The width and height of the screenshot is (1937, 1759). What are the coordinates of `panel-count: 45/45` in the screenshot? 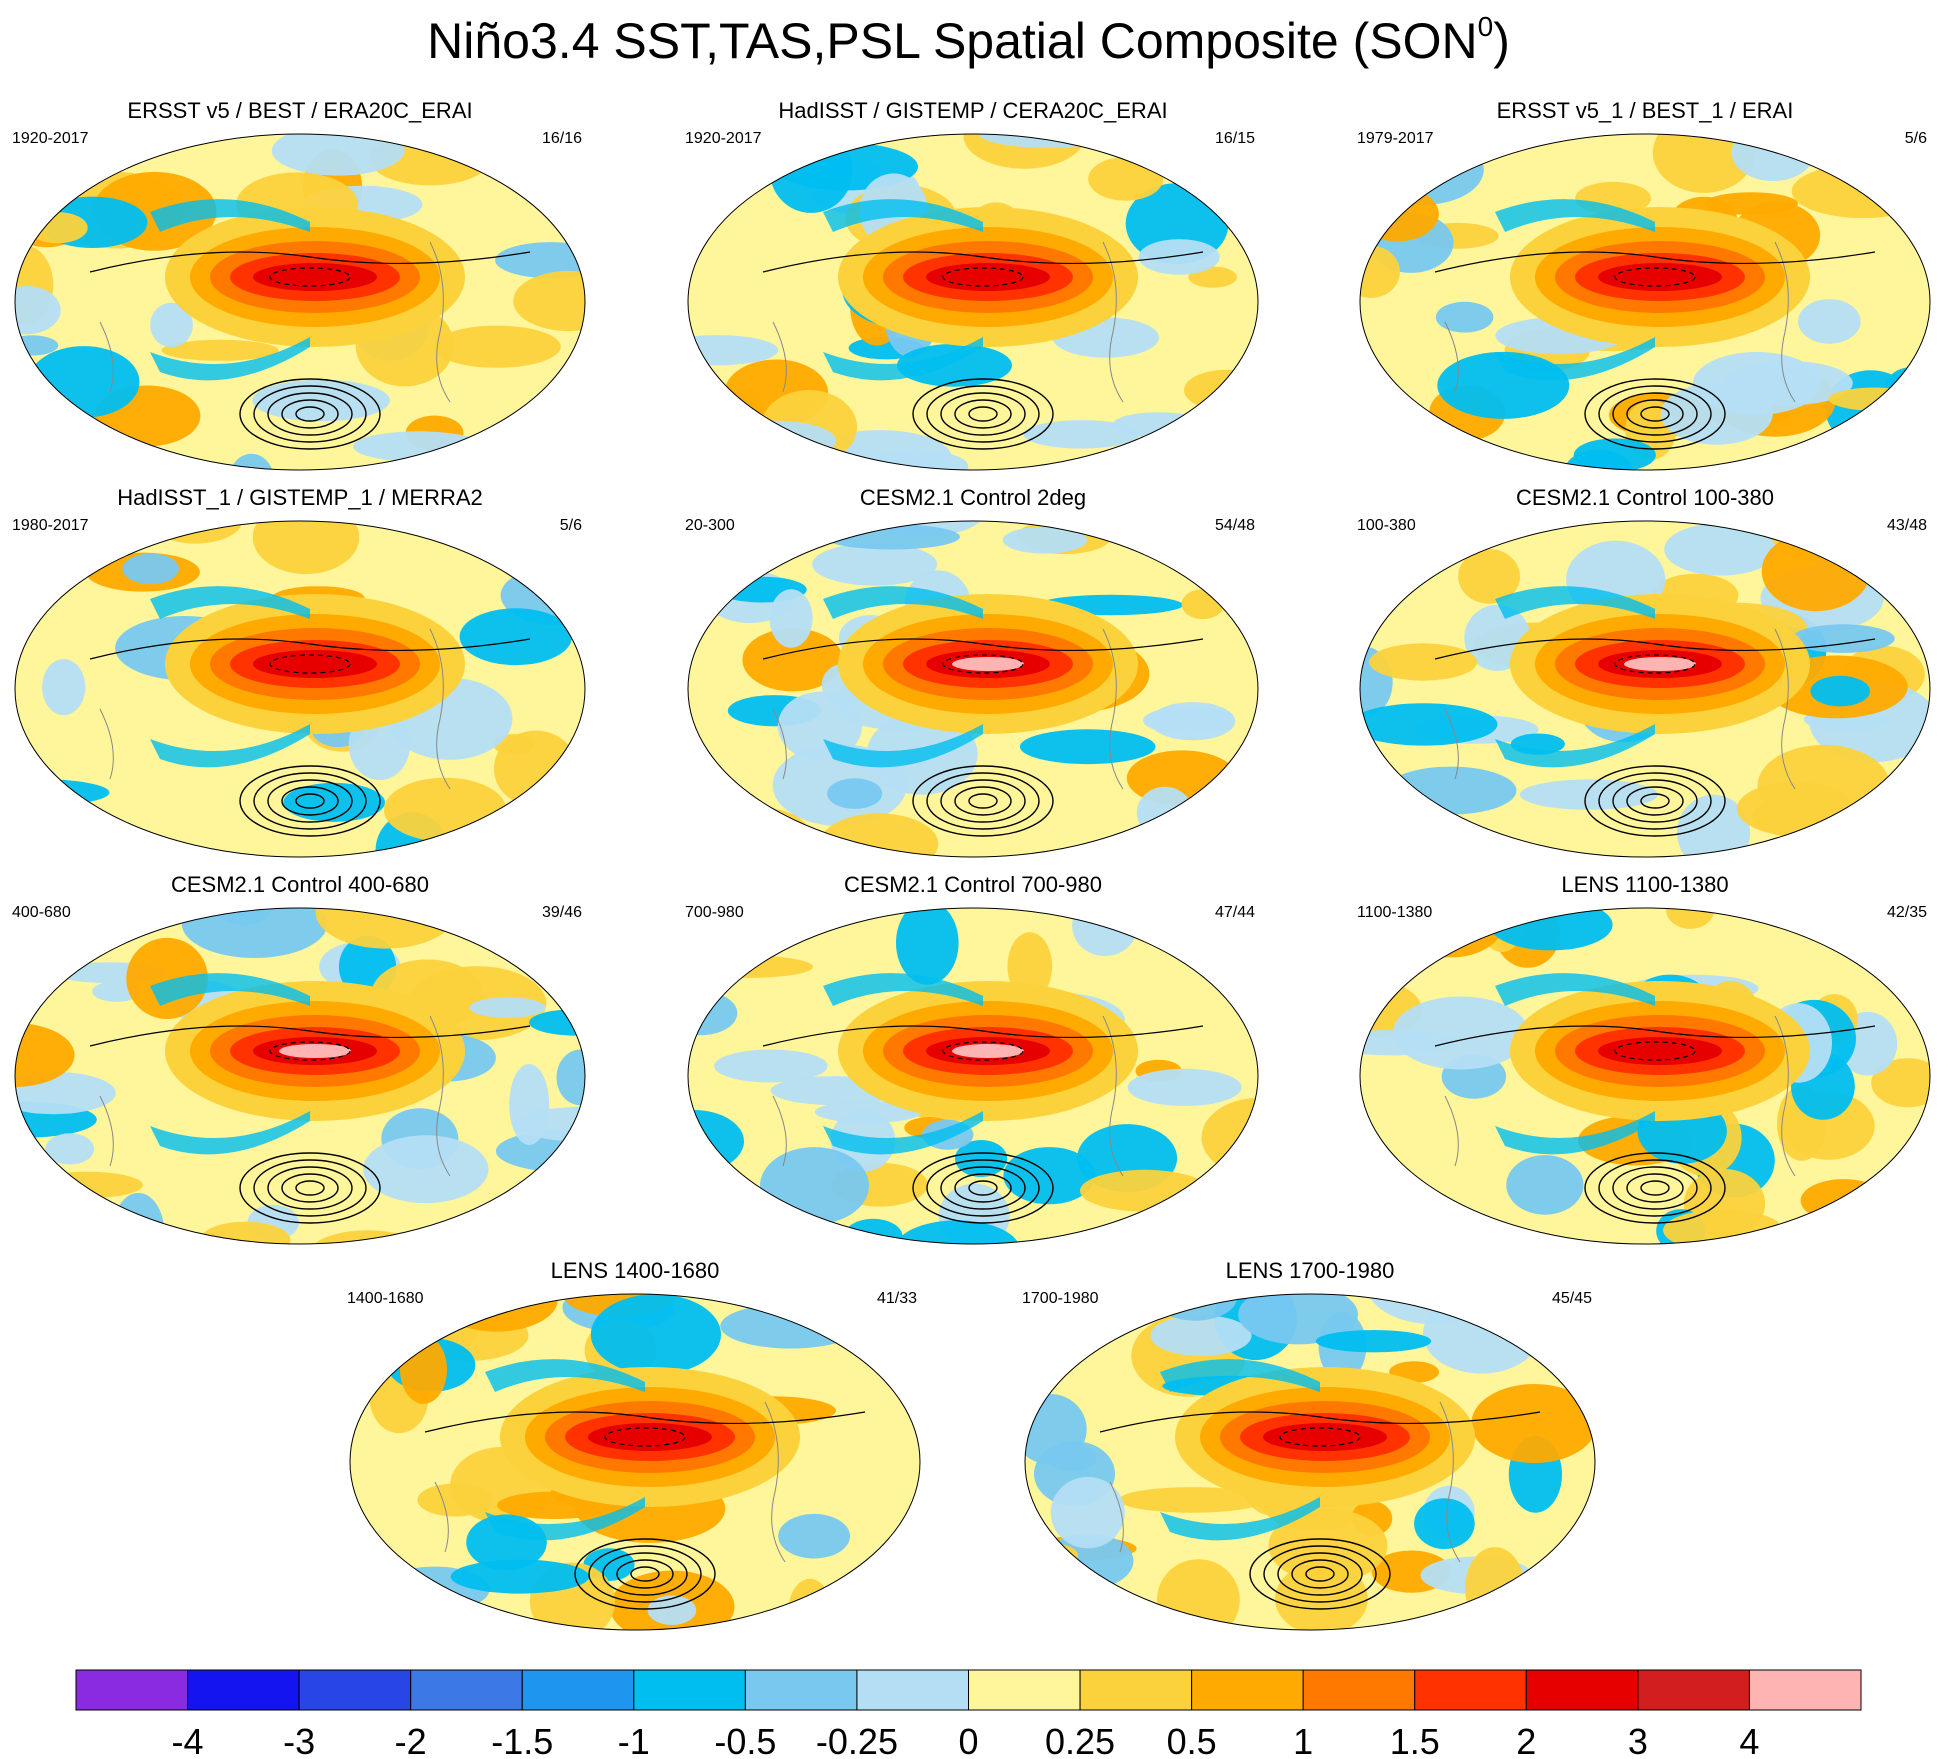 It's located at (1571, 1298).